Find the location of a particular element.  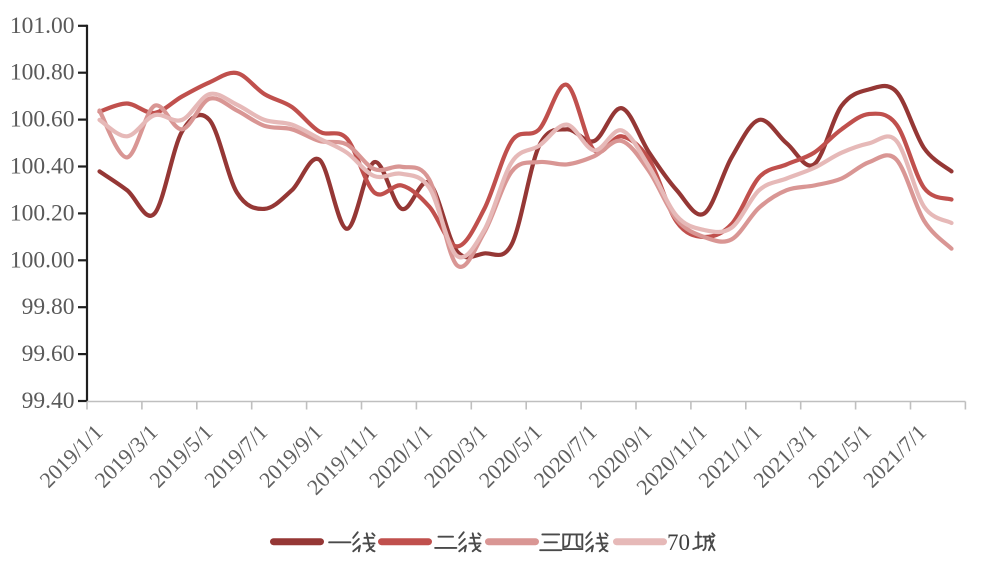

svg-text: 99.60 is located at coordinates (48, 354).